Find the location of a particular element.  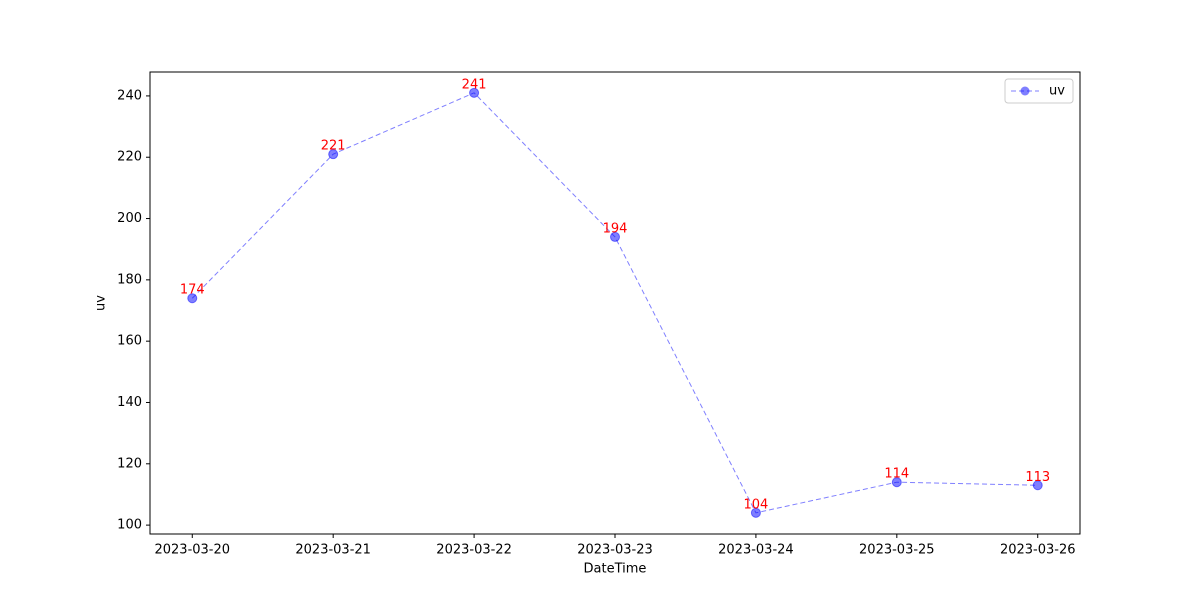

y-tick-label: 240 is located at coordinates (129, 95).